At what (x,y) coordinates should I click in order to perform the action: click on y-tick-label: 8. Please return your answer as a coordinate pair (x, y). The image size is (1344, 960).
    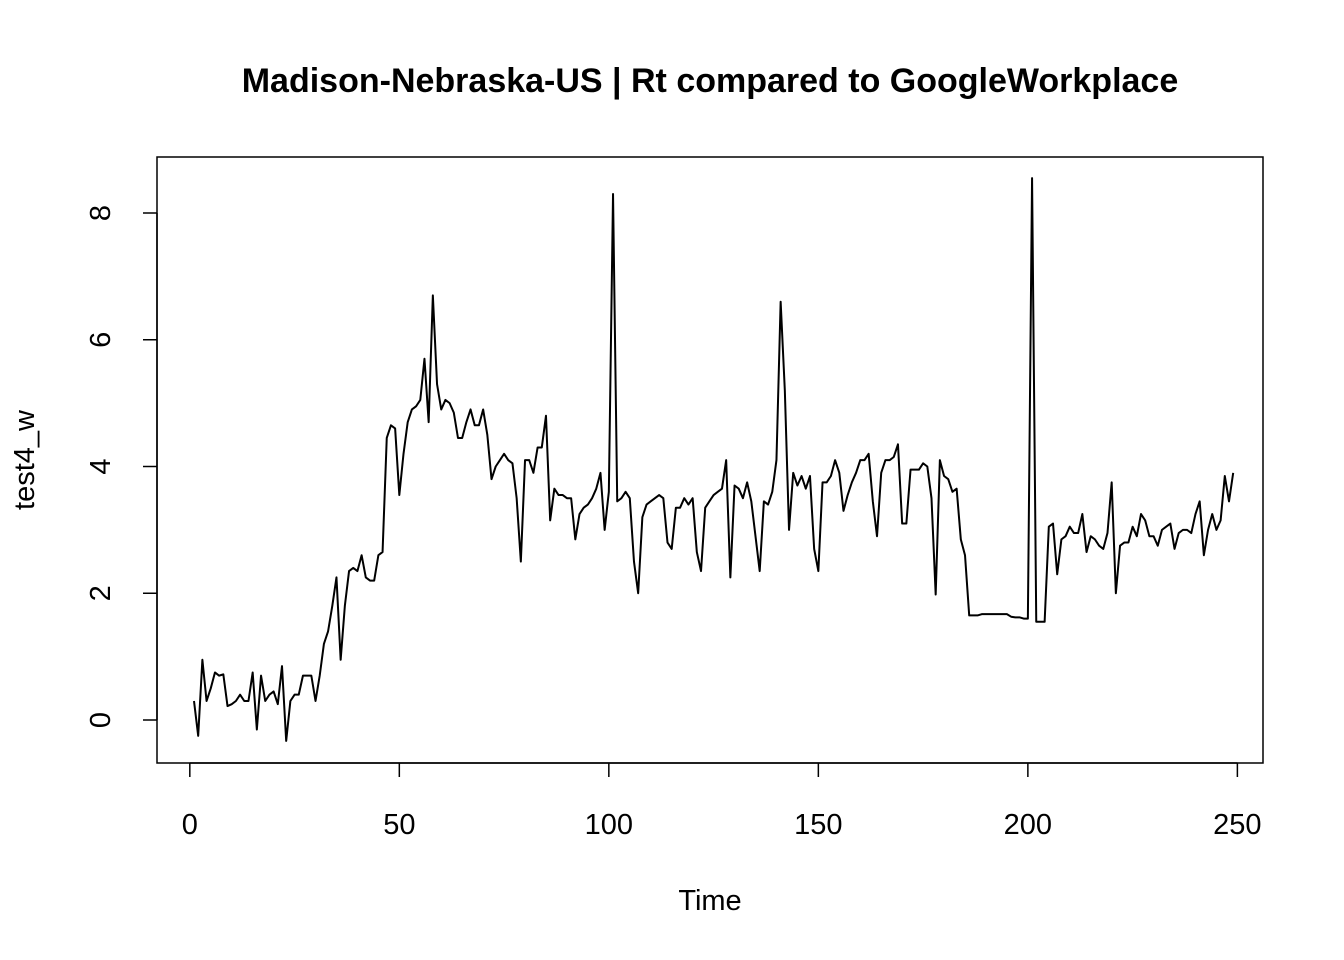
    Looking at the image, I should click on (101, 213).